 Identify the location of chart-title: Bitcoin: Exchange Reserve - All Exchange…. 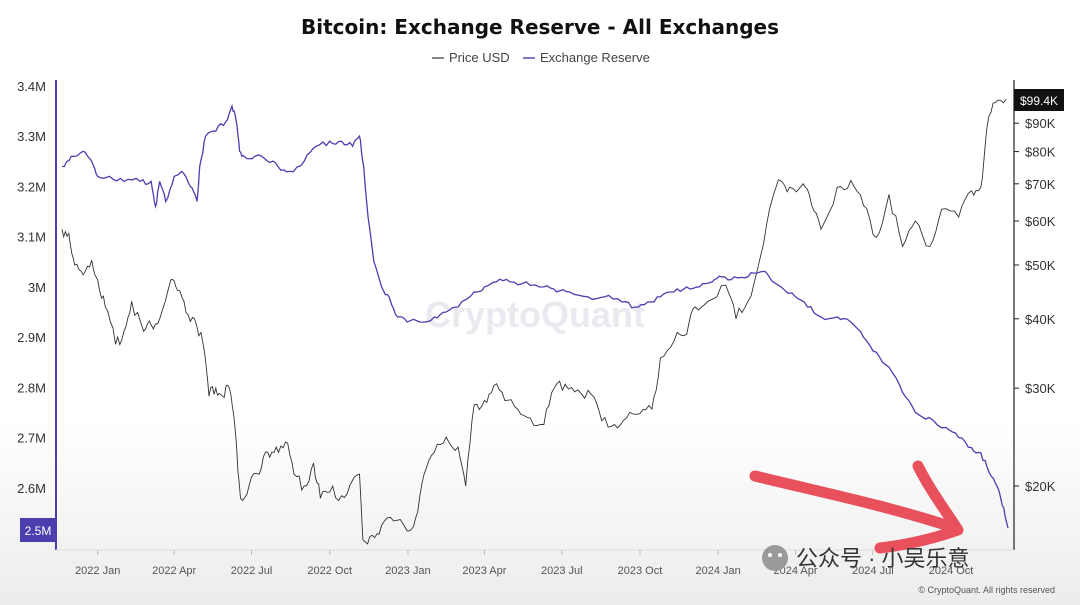
(540, 27).